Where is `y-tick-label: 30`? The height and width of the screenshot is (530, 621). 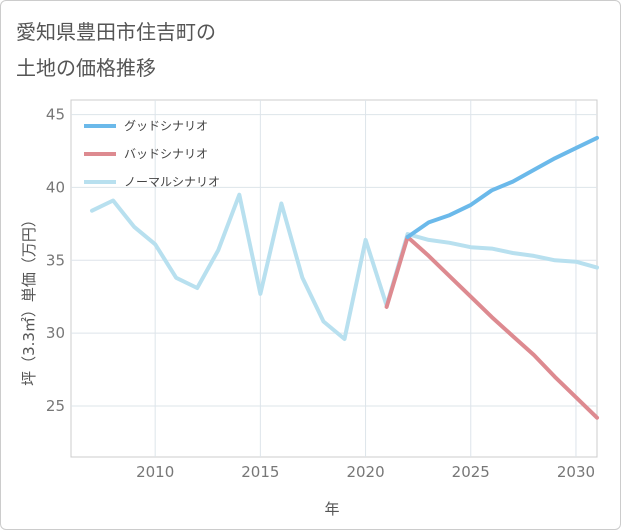 y-tick-label: 30 is located at coordinates (55, 333).